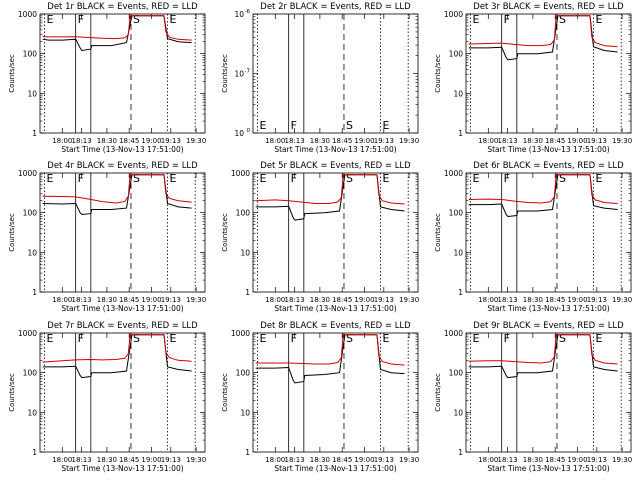 This screenshot has height=480, width=640. I want to click on panel-title: Det 8r BLACK = Events, RED = LLD, so click(335, 326).